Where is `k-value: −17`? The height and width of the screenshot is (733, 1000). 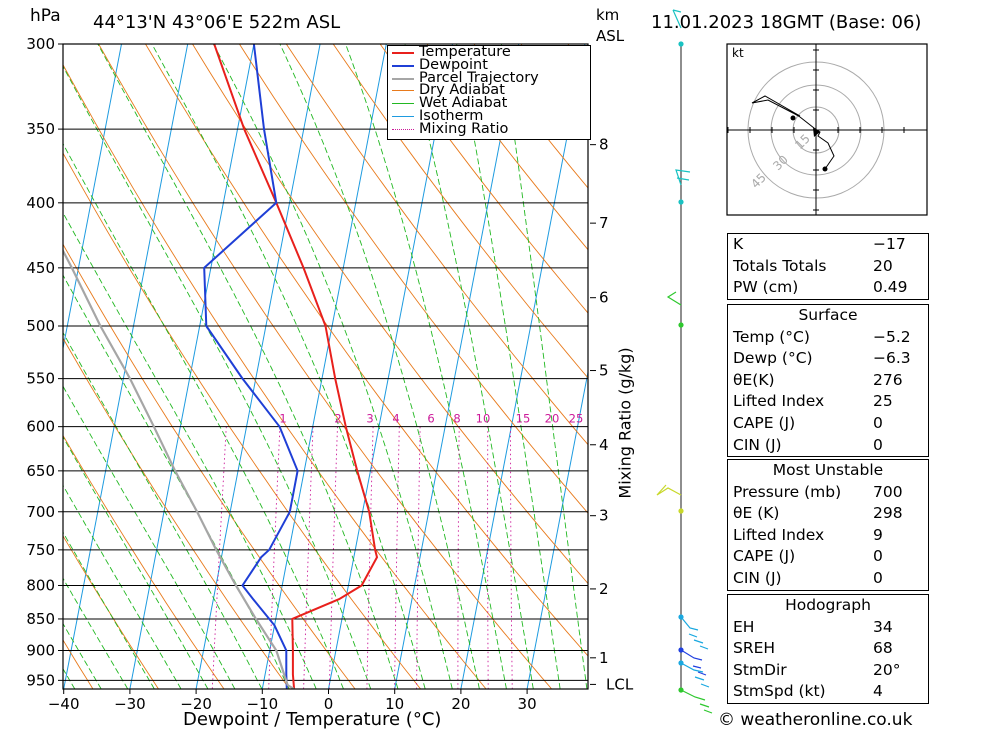
k-value: −17 is located at coordinates (889, 244).